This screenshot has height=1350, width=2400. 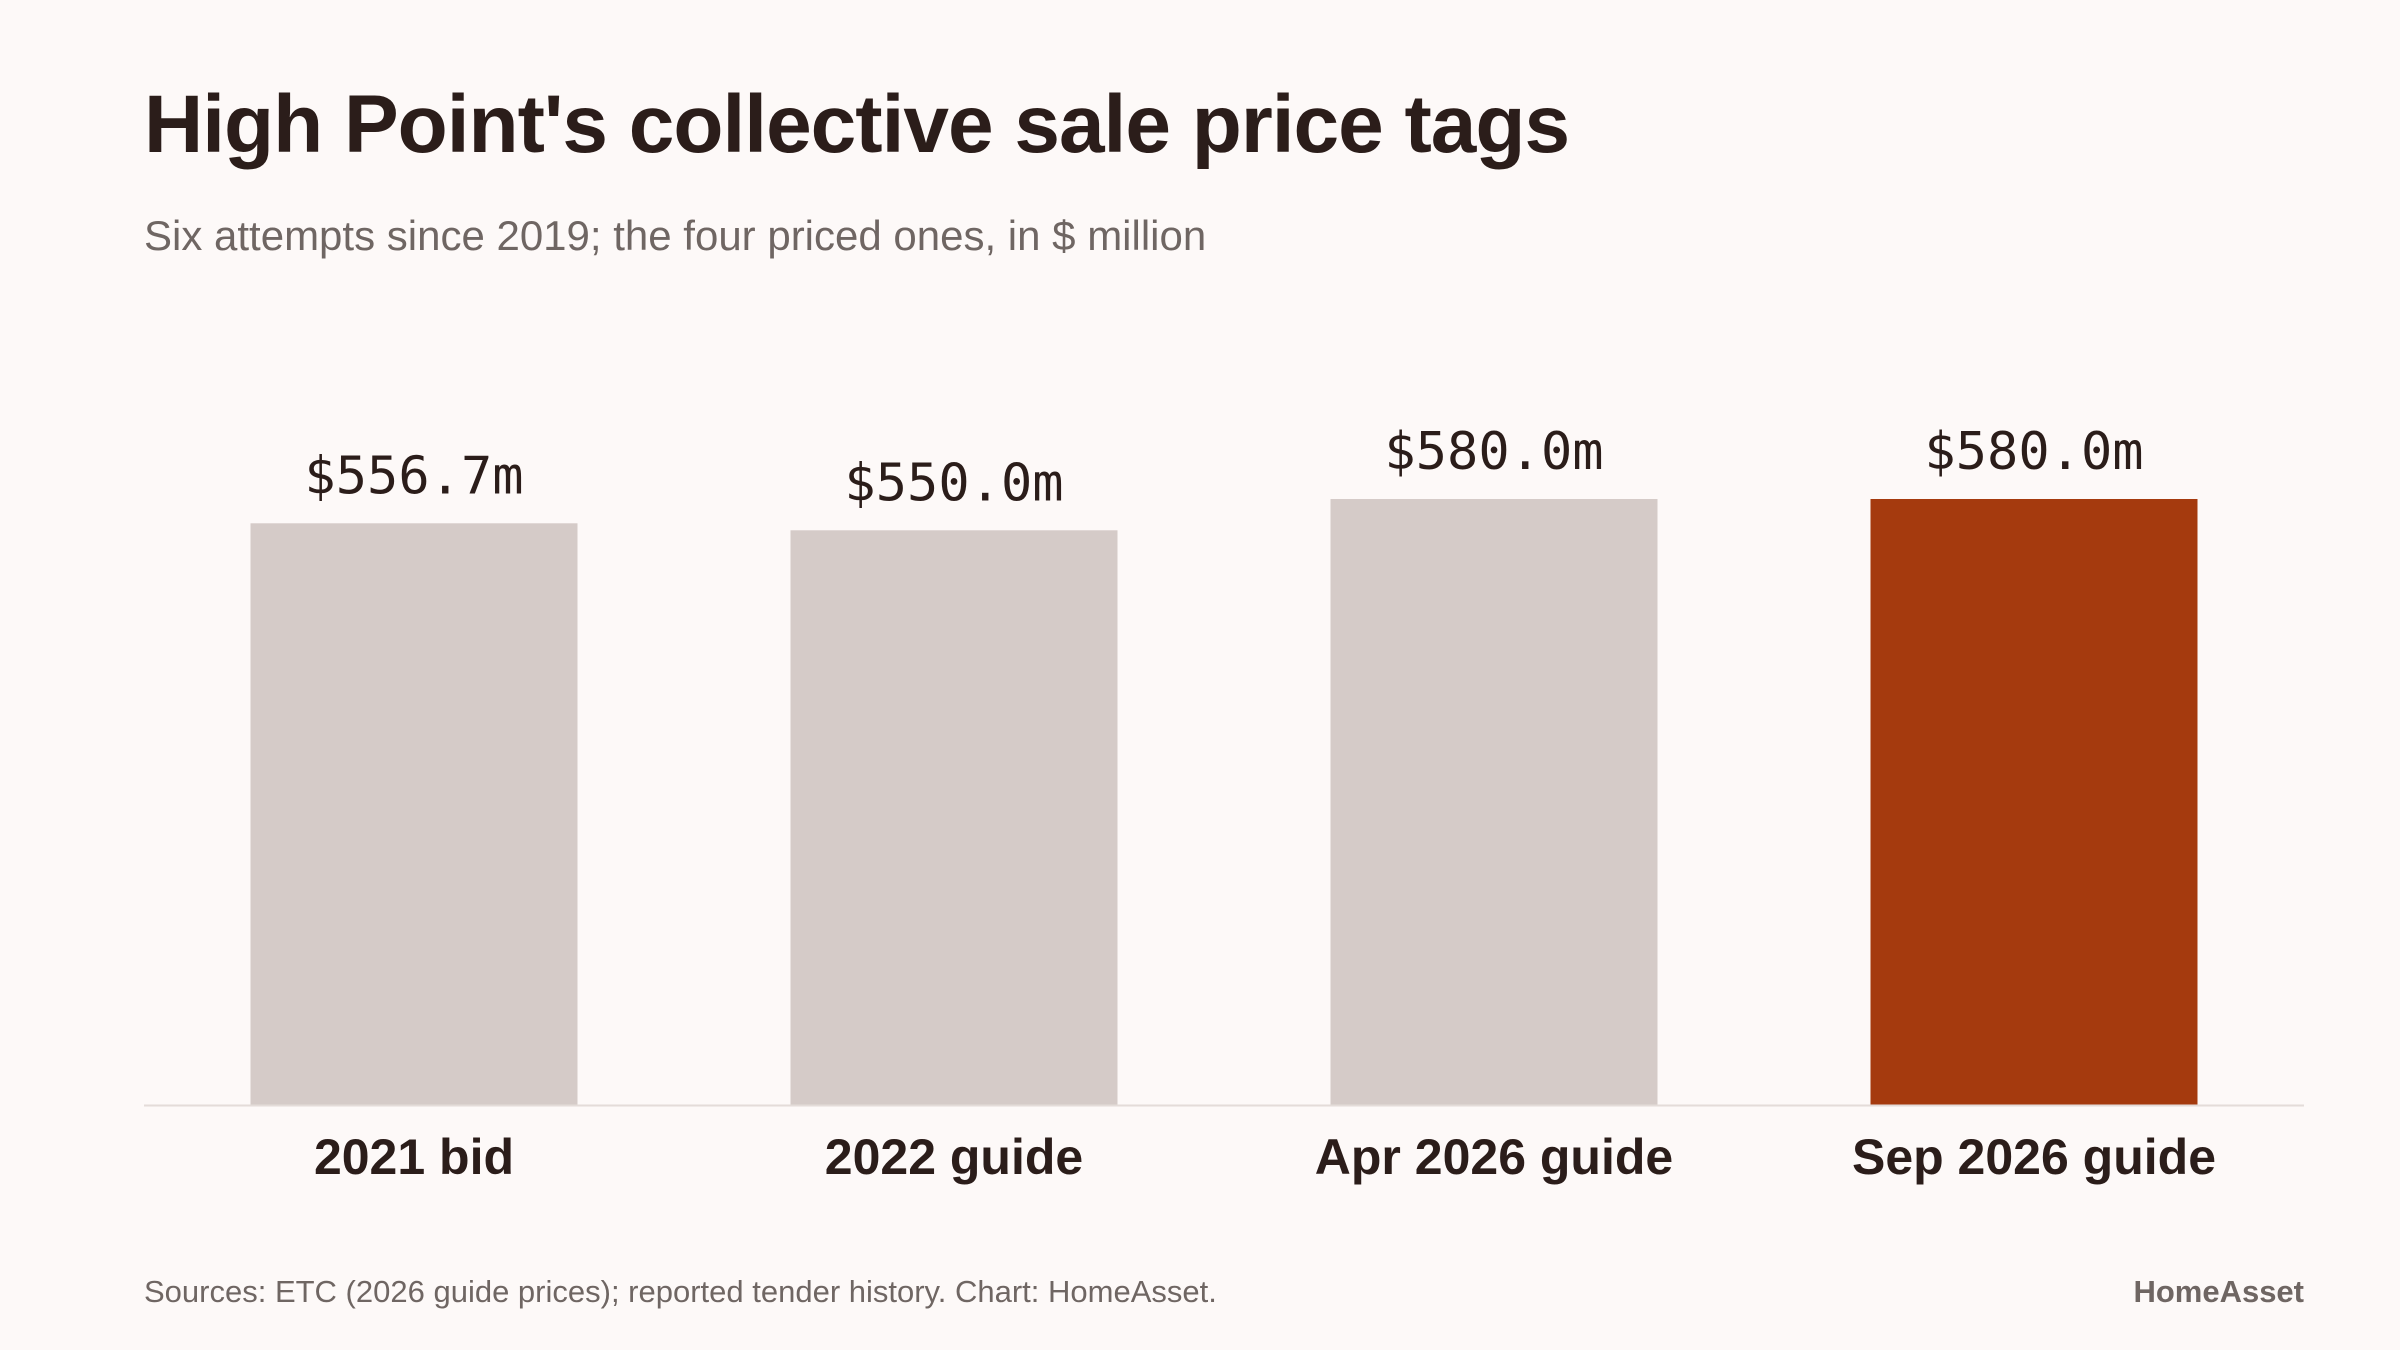 I want to click on category-label-1: 2021 bid, so click(x=414, y=1157).